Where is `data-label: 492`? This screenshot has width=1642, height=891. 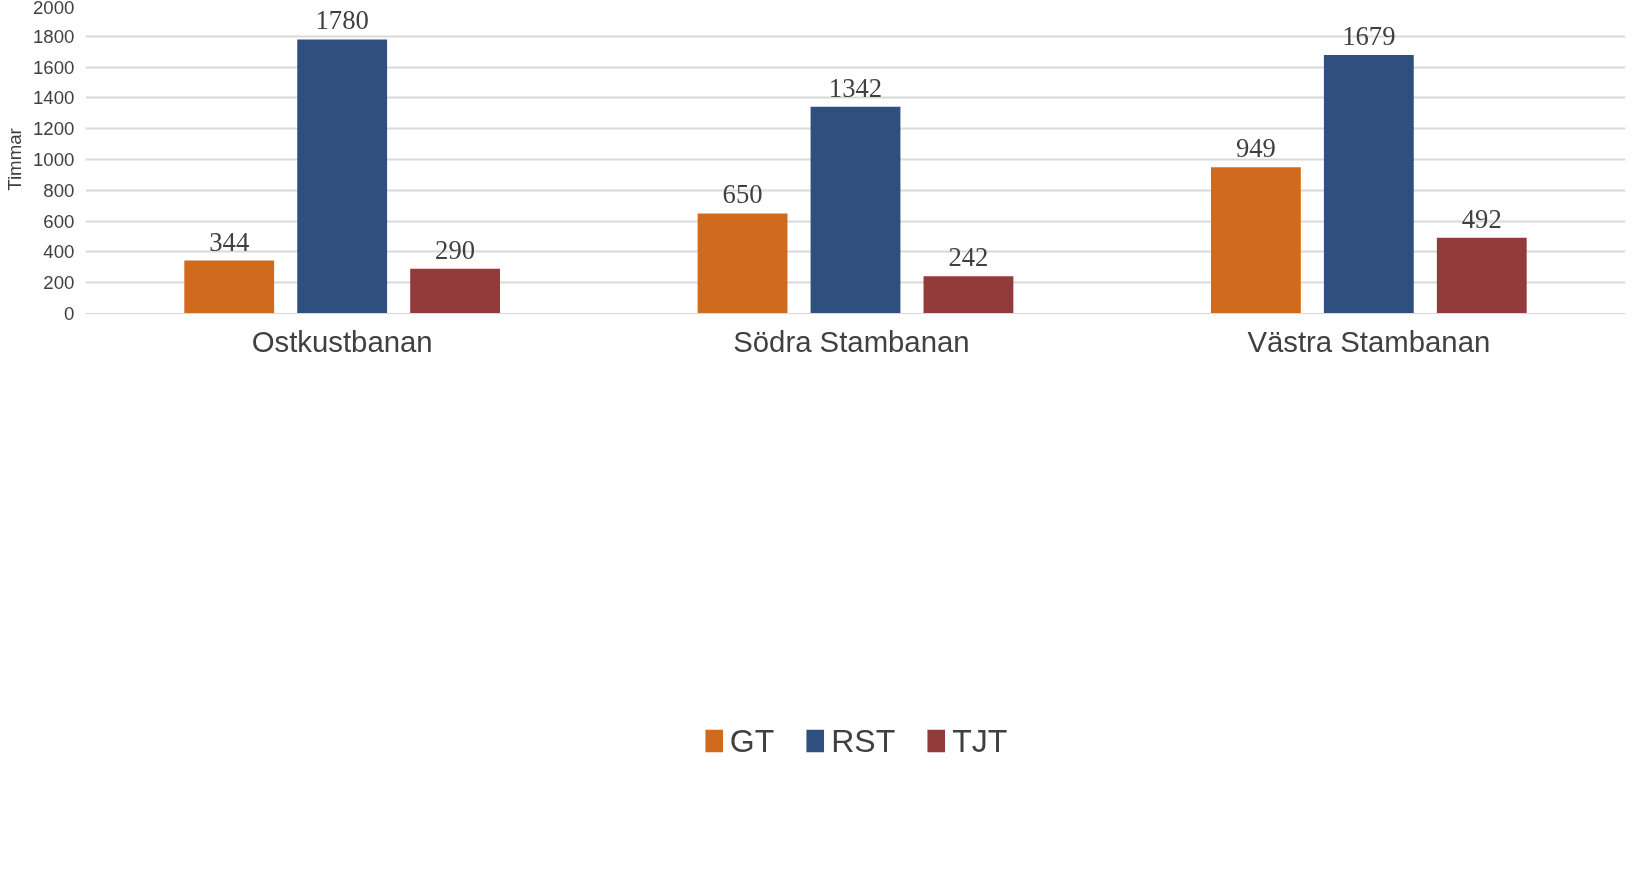 data-label: 492 is located at coordinates (1481, 218).